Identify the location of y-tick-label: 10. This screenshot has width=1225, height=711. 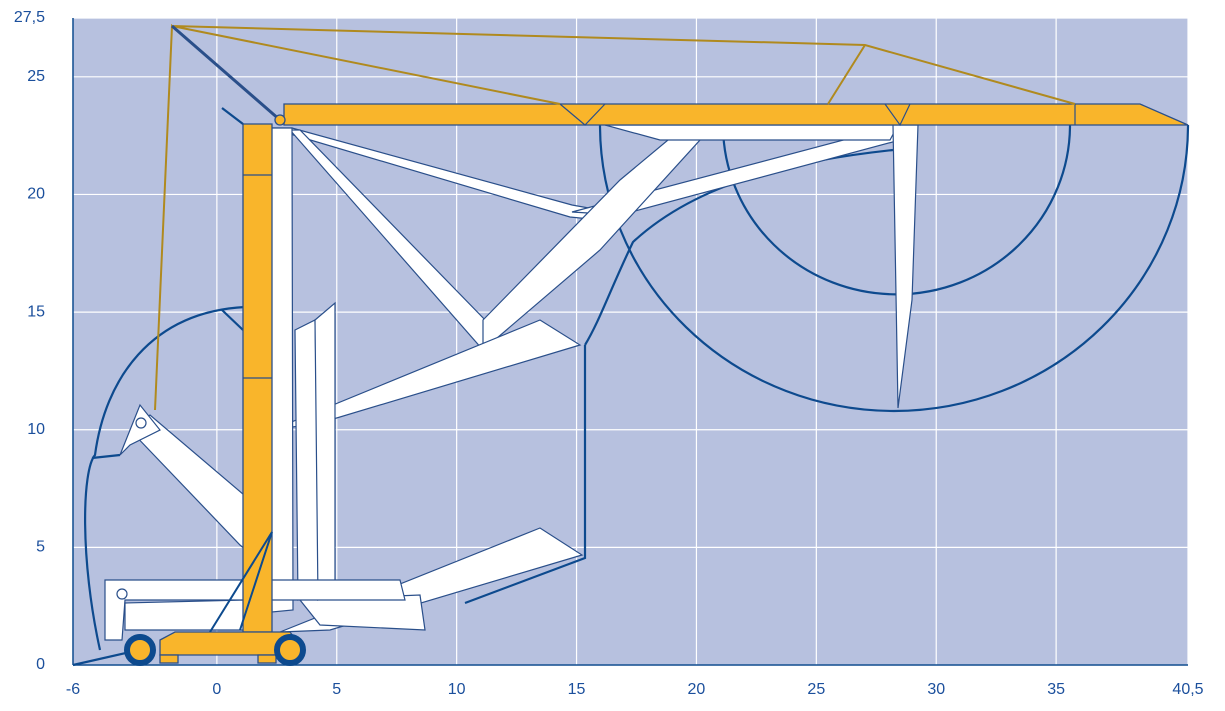
(36, 429).